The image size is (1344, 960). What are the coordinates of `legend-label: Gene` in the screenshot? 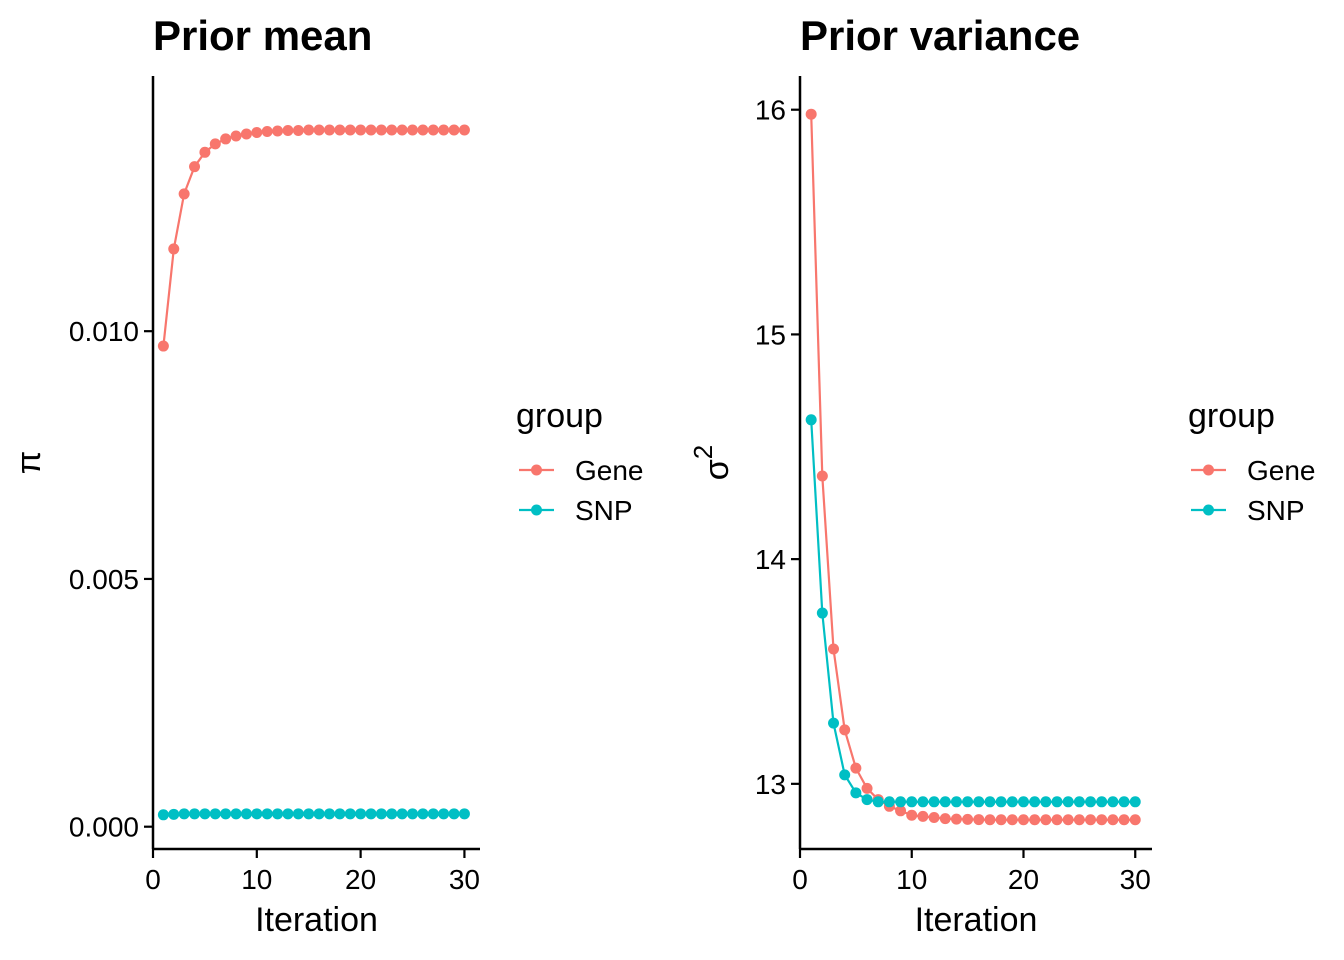 It's located at (609, 470).